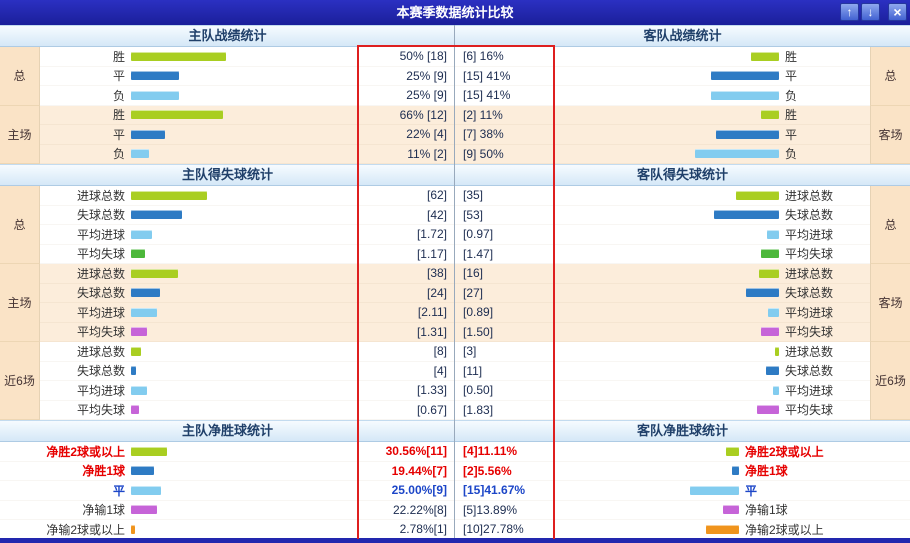 The width and height of the screenshot is (910, 543). What do you see at coordinates (662, 196) in the screenshot?
I see `stat-row: [35] 进球总数` at bounding box center [662, 196].